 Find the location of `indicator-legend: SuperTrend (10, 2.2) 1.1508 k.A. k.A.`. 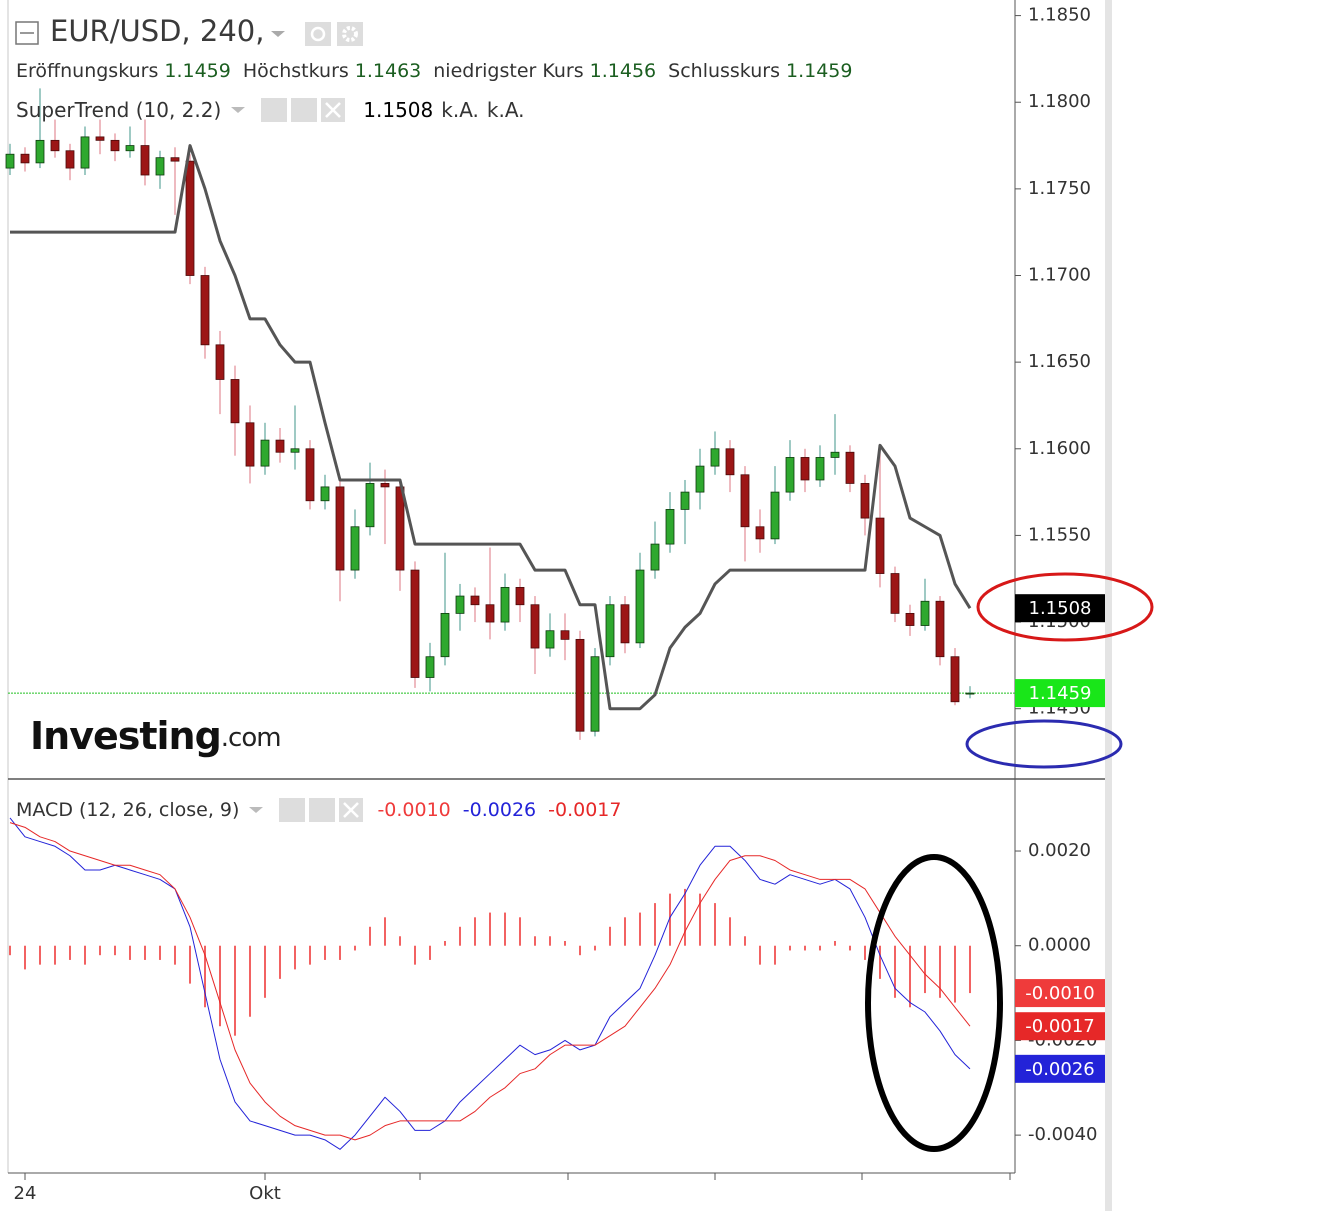

indicator-legend: SuperTrend (10, 2.2) 1.1508 k.A. k.A. is located at coordinates (270, 110).